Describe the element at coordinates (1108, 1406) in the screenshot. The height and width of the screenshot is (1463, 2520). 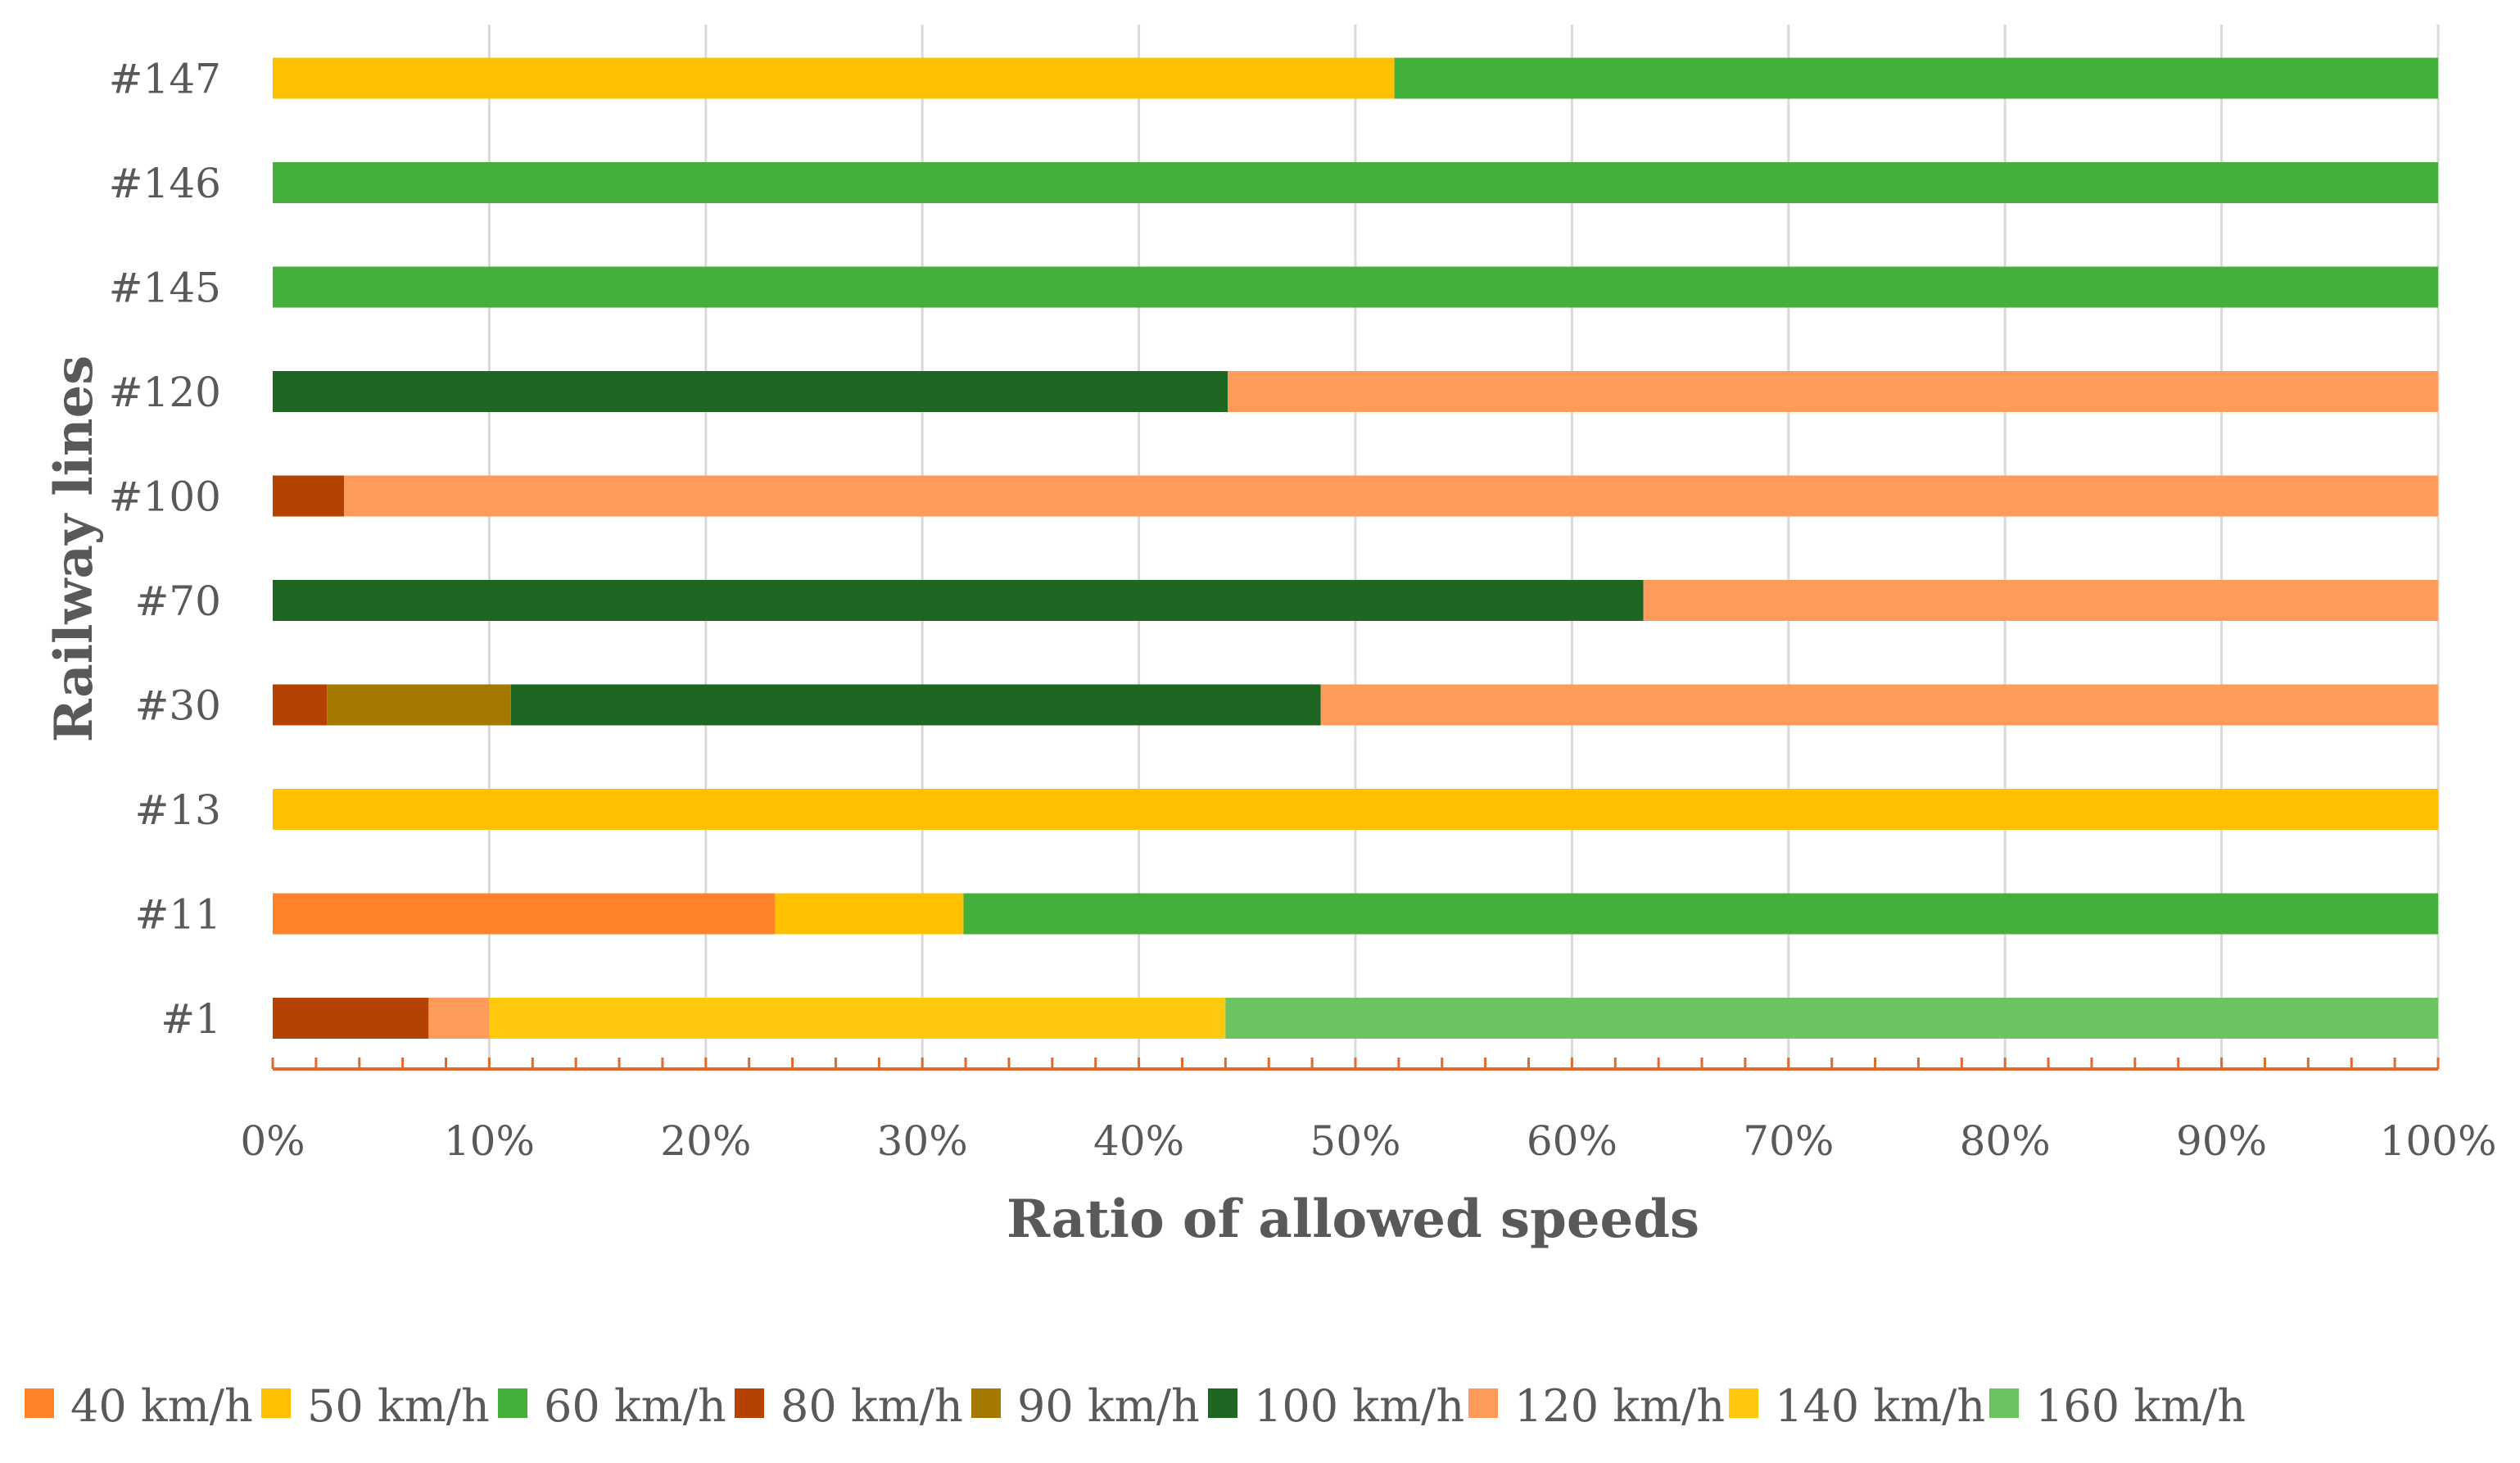
I see `legend-label: 90 km/h` at that location.